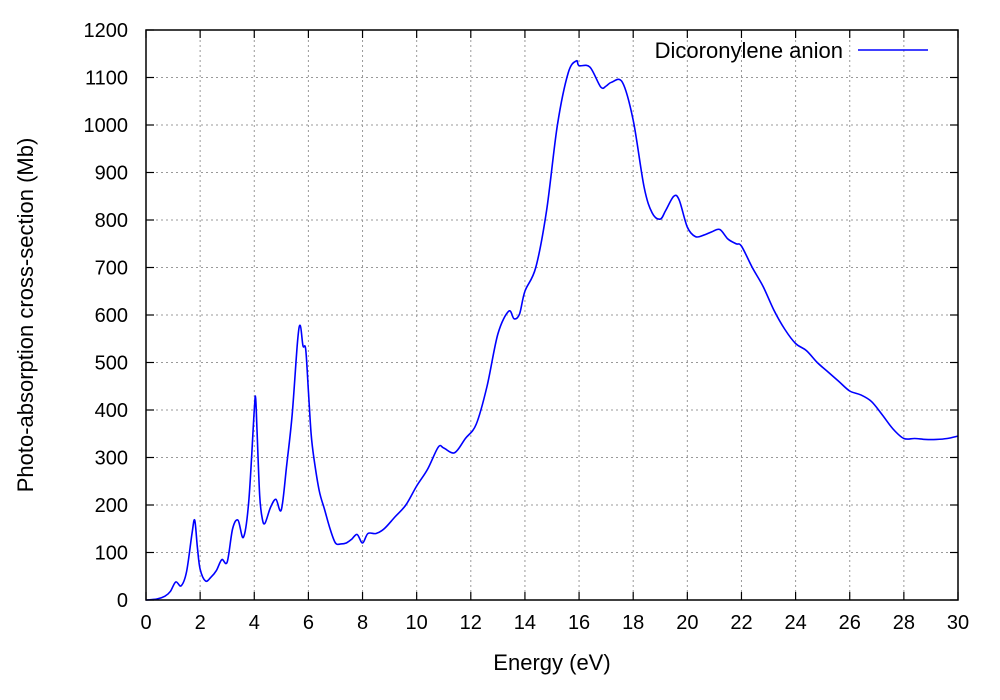  I want to click on y-tick-label: 600, so click(111, 316).